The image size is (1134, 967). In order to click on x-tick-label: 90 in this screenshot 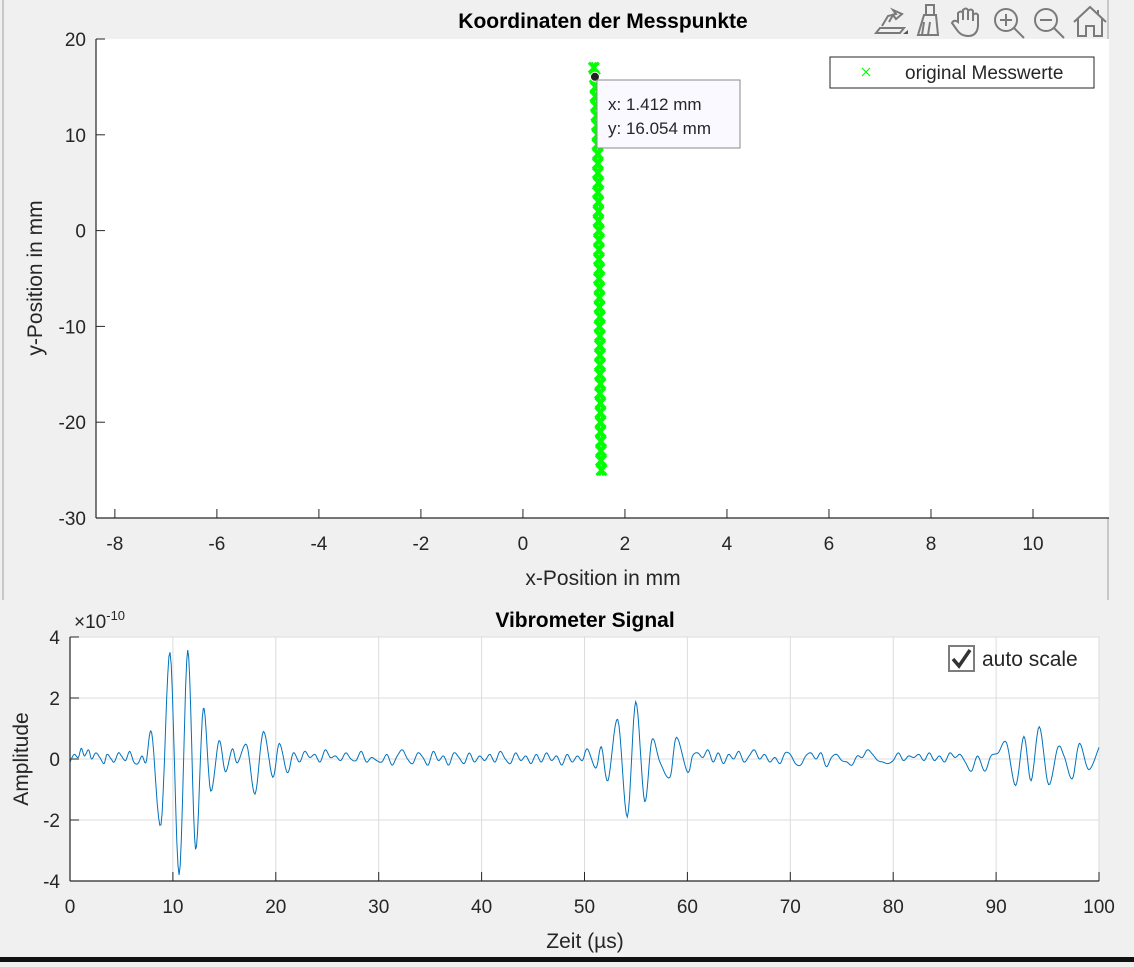, I will do `click(996, 907)`.